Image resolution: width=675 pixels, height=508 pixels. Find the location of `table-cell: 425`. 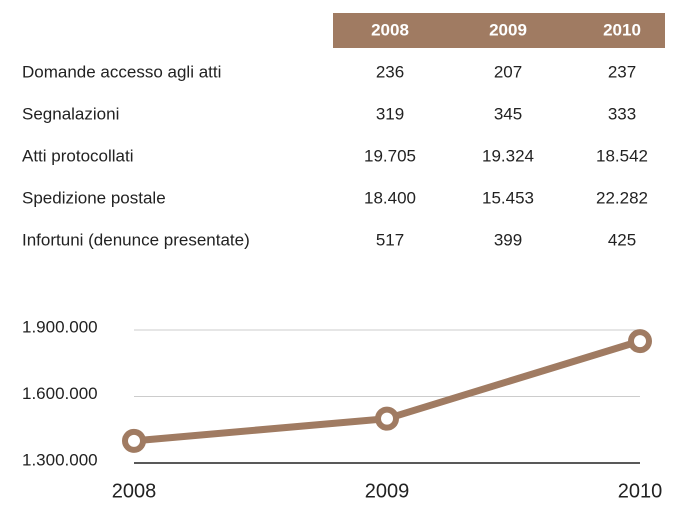

table-cell: 425 is located at coordinates (622, 239).